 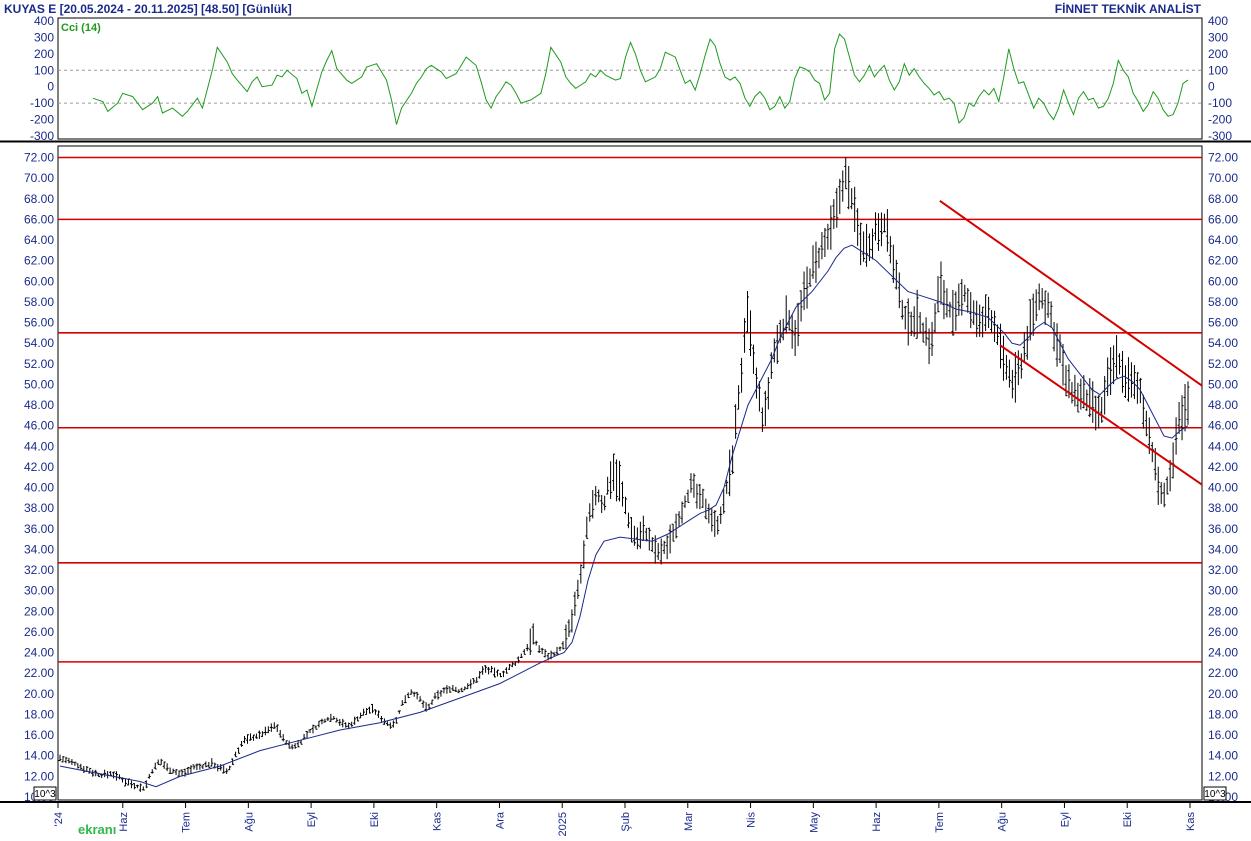 I want to click on x-tick-label: Ağu, so click(x=249, y=822).